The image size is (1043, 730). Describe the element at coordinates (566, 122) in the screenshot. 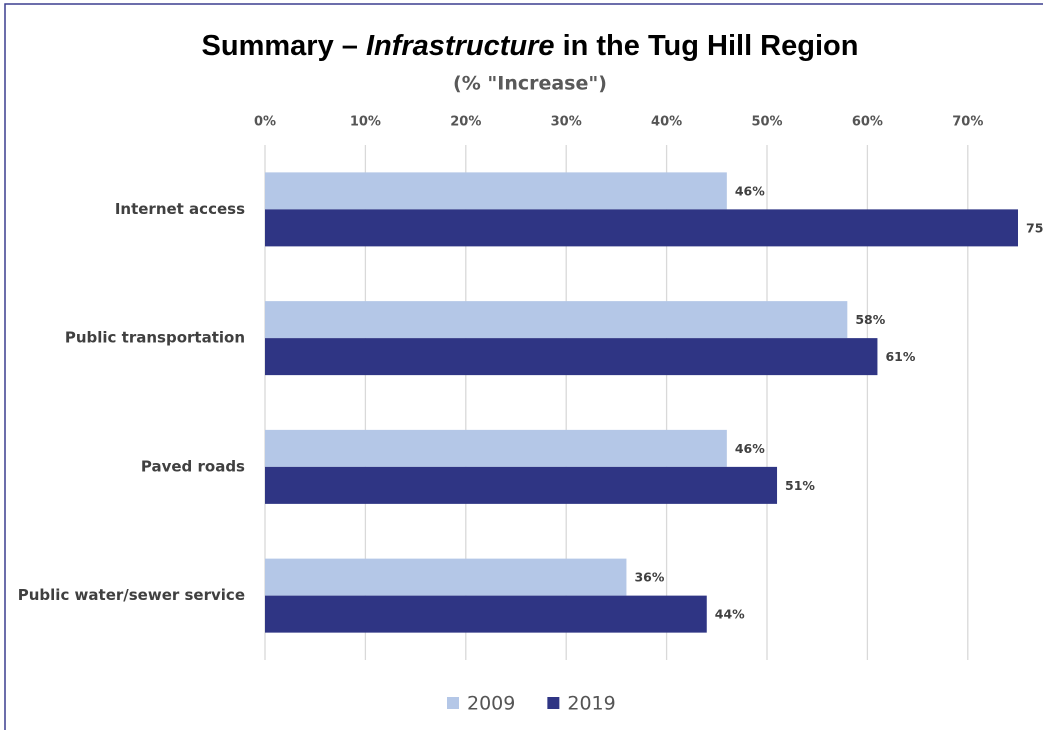

I see `x-tick-label: 30%` at that location.